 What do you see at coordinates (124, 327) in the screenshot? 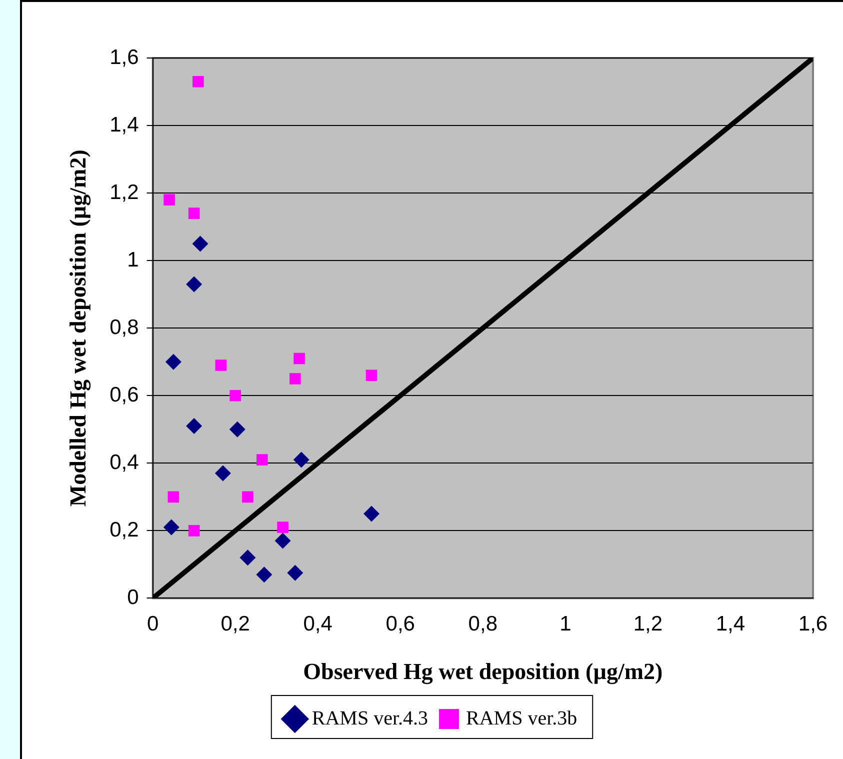
I see `y-tick-label: 0,8` at bounding box center [124, 327].